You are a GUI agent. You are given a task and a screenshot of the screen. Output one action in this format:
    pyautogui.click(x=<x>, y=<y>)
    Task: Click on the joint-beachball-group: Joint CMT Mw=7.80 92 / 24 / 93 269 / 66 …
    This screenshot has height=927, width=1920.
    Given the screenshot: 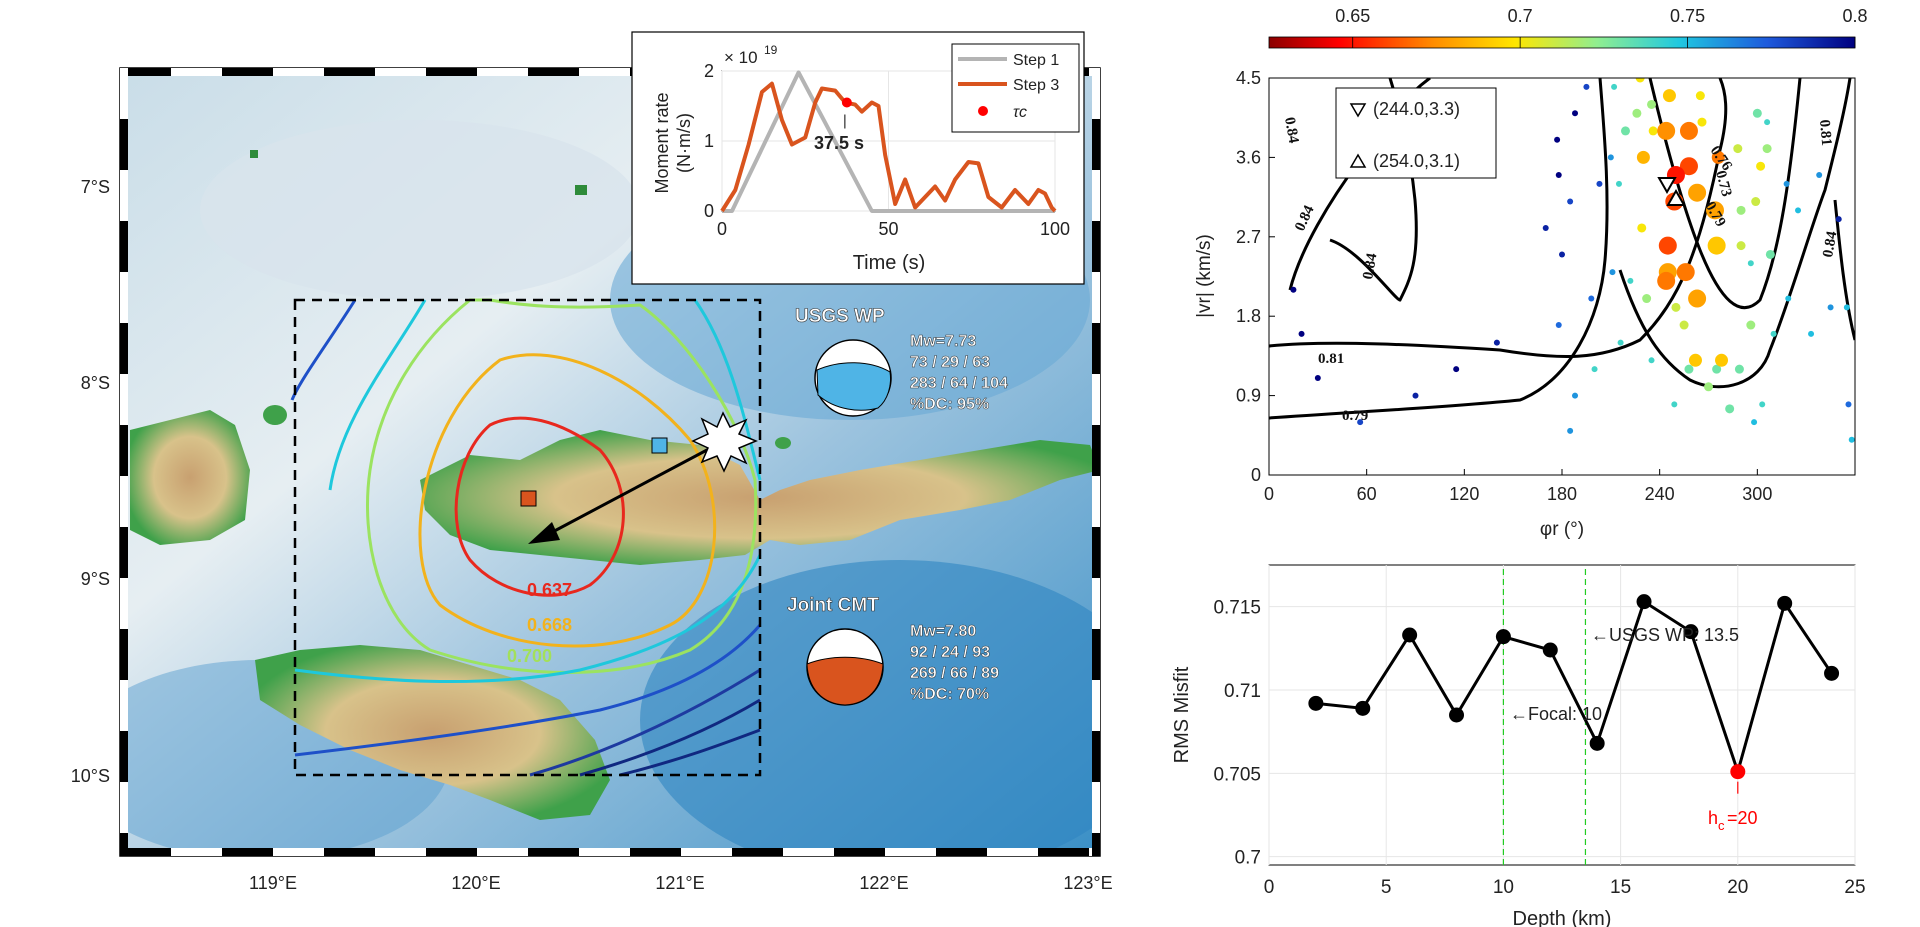 What is the action you would take?
    pyautogui.click(x=893, y=650)
    